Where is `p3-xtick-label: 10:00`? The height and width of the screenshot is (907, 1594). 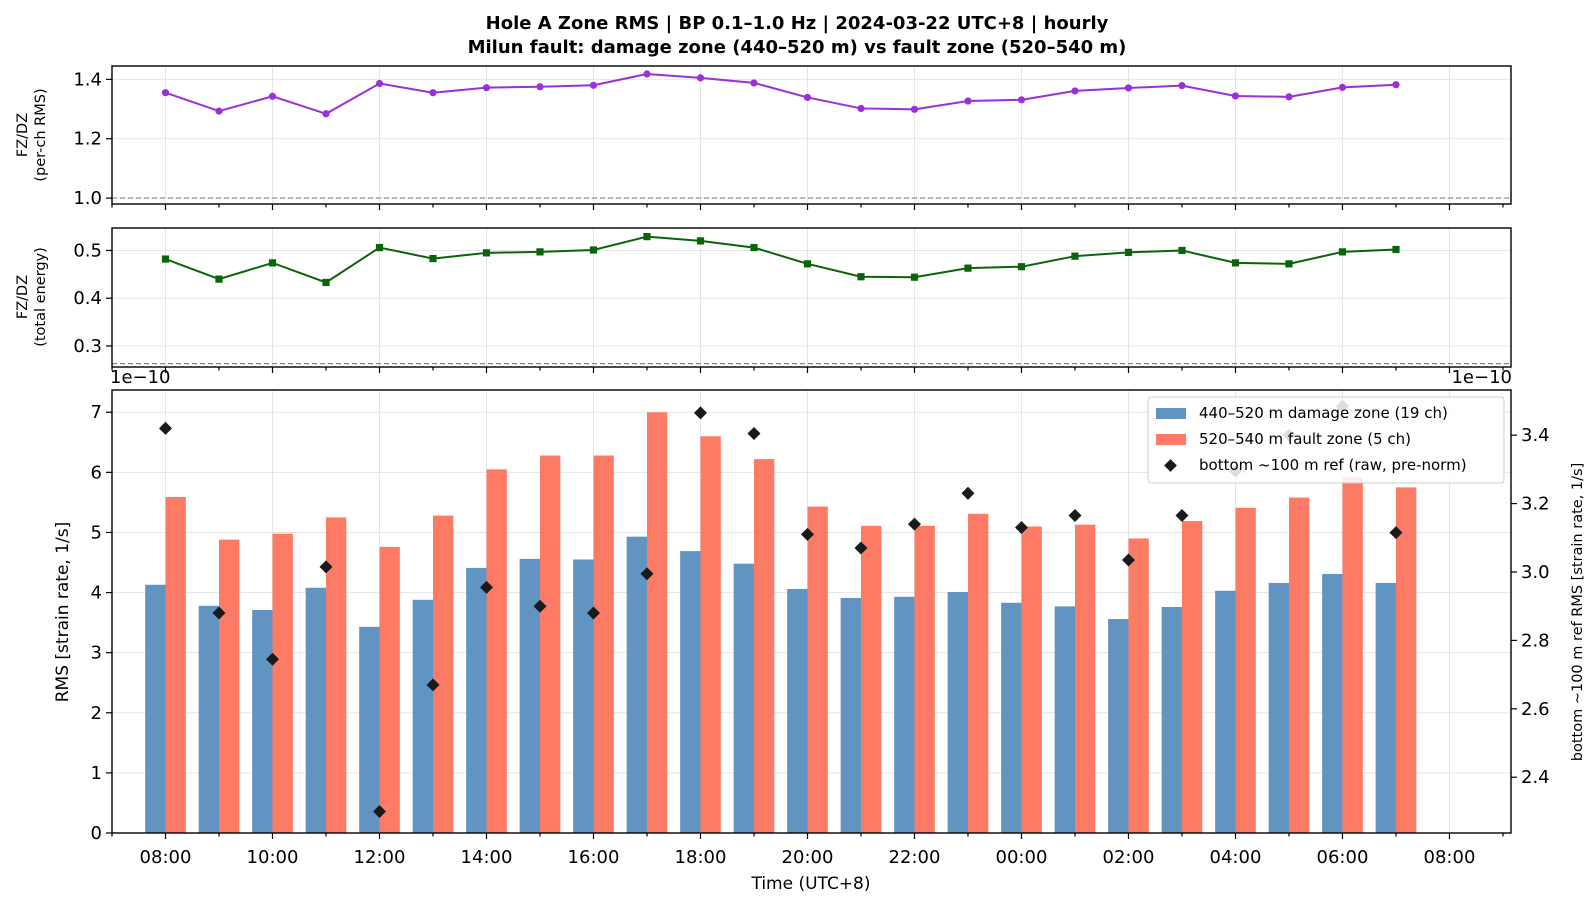 p3-xtick-label: 10:00 is located at coordinates (273, 857).